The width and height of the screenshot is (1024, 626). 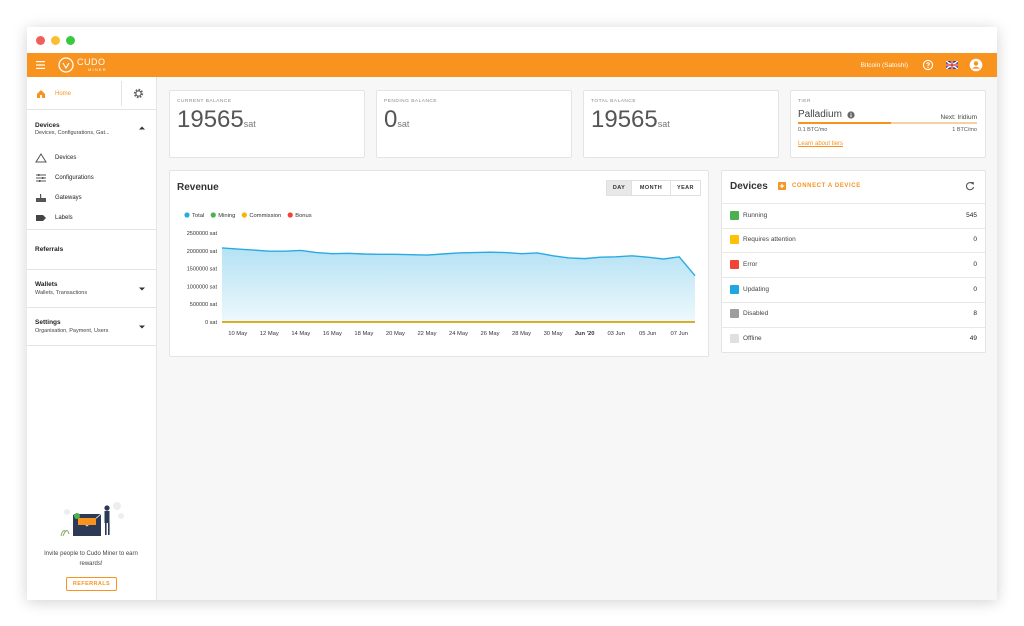 I want to click on x-tick-label: 10 May, so click(x=237, y=334).